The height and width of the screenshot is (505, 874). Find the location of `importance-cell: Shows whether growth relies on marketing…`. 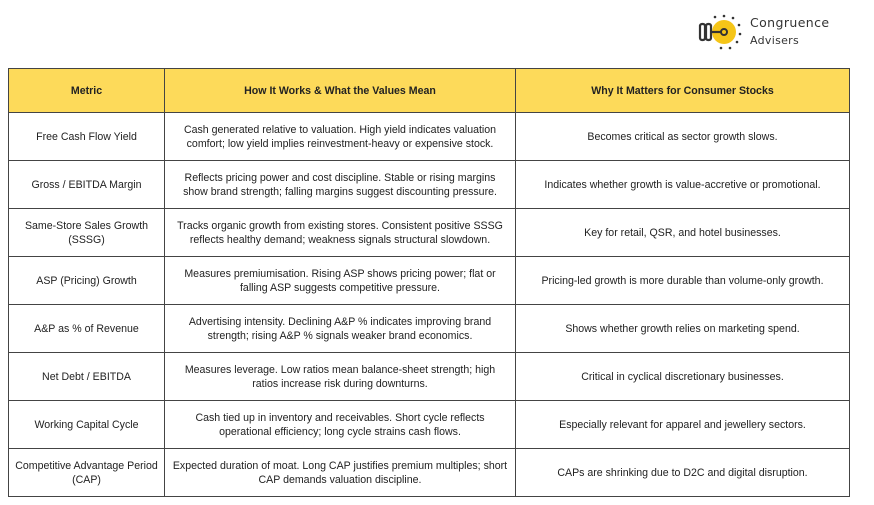

importance-cell: Shows whether growth relies on marketing… is located at coordinates (682, 328).